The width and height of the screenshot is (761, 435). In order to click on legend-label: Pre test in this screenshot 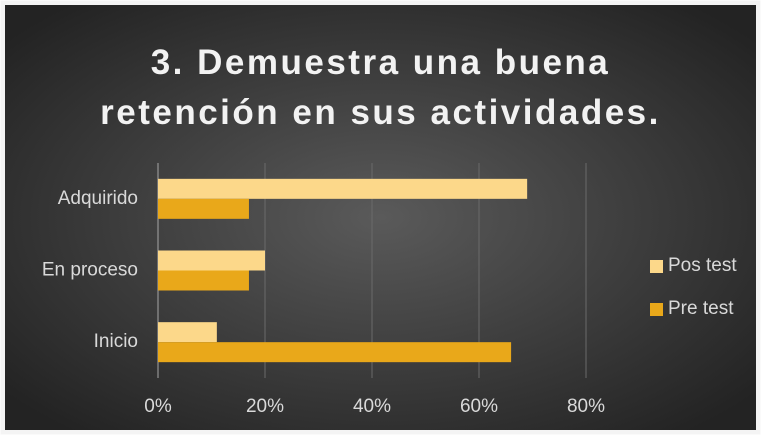, I will do `click(701, 308)`.